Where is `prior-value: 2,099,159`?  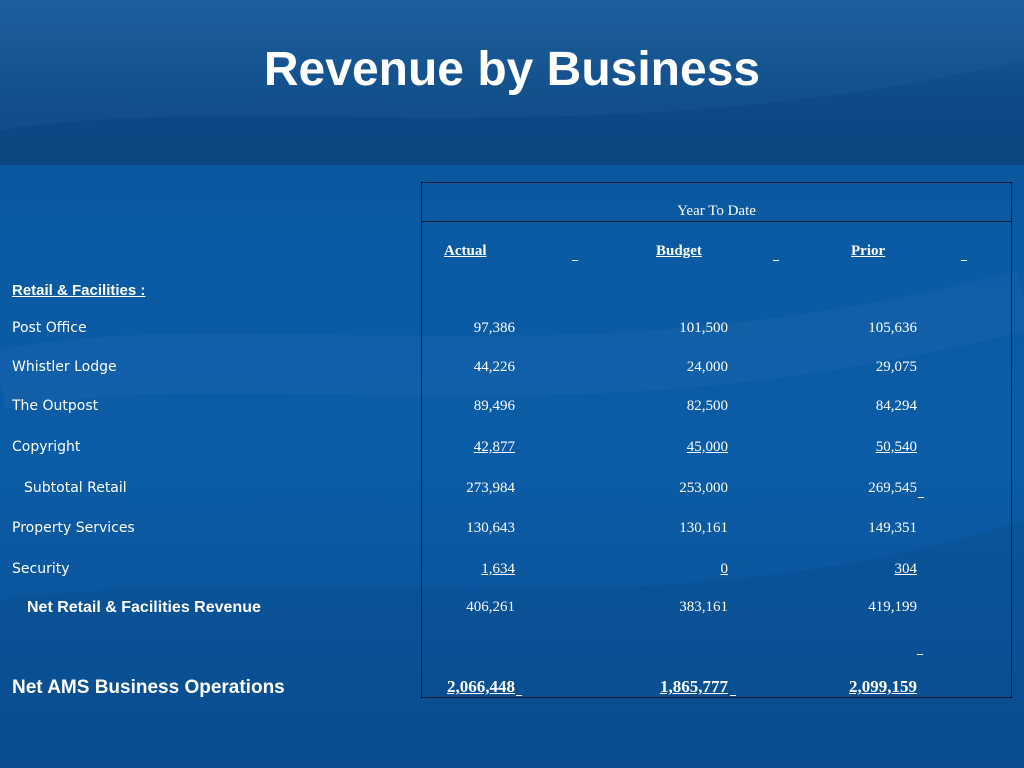 prior-value: 2,099,159 is located at coordinates (883, 686).